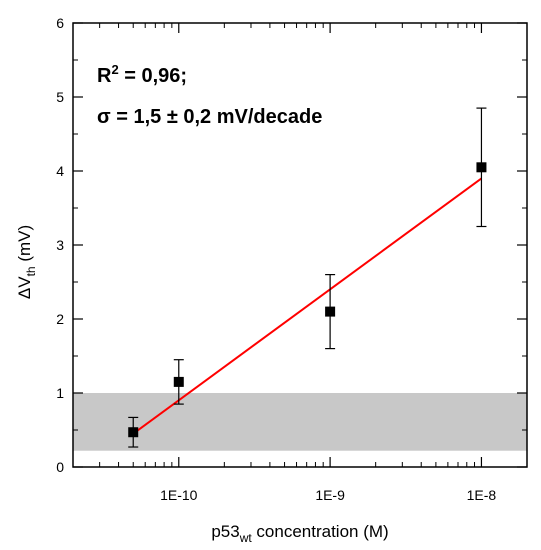 Image resolution: width=541 pixels, height=550 pixels. What do you see at coordinates (299, 533) in the screenshot?
I see `x-axis-title: p53wt concentration (M)` at bounding box center [299, 533].